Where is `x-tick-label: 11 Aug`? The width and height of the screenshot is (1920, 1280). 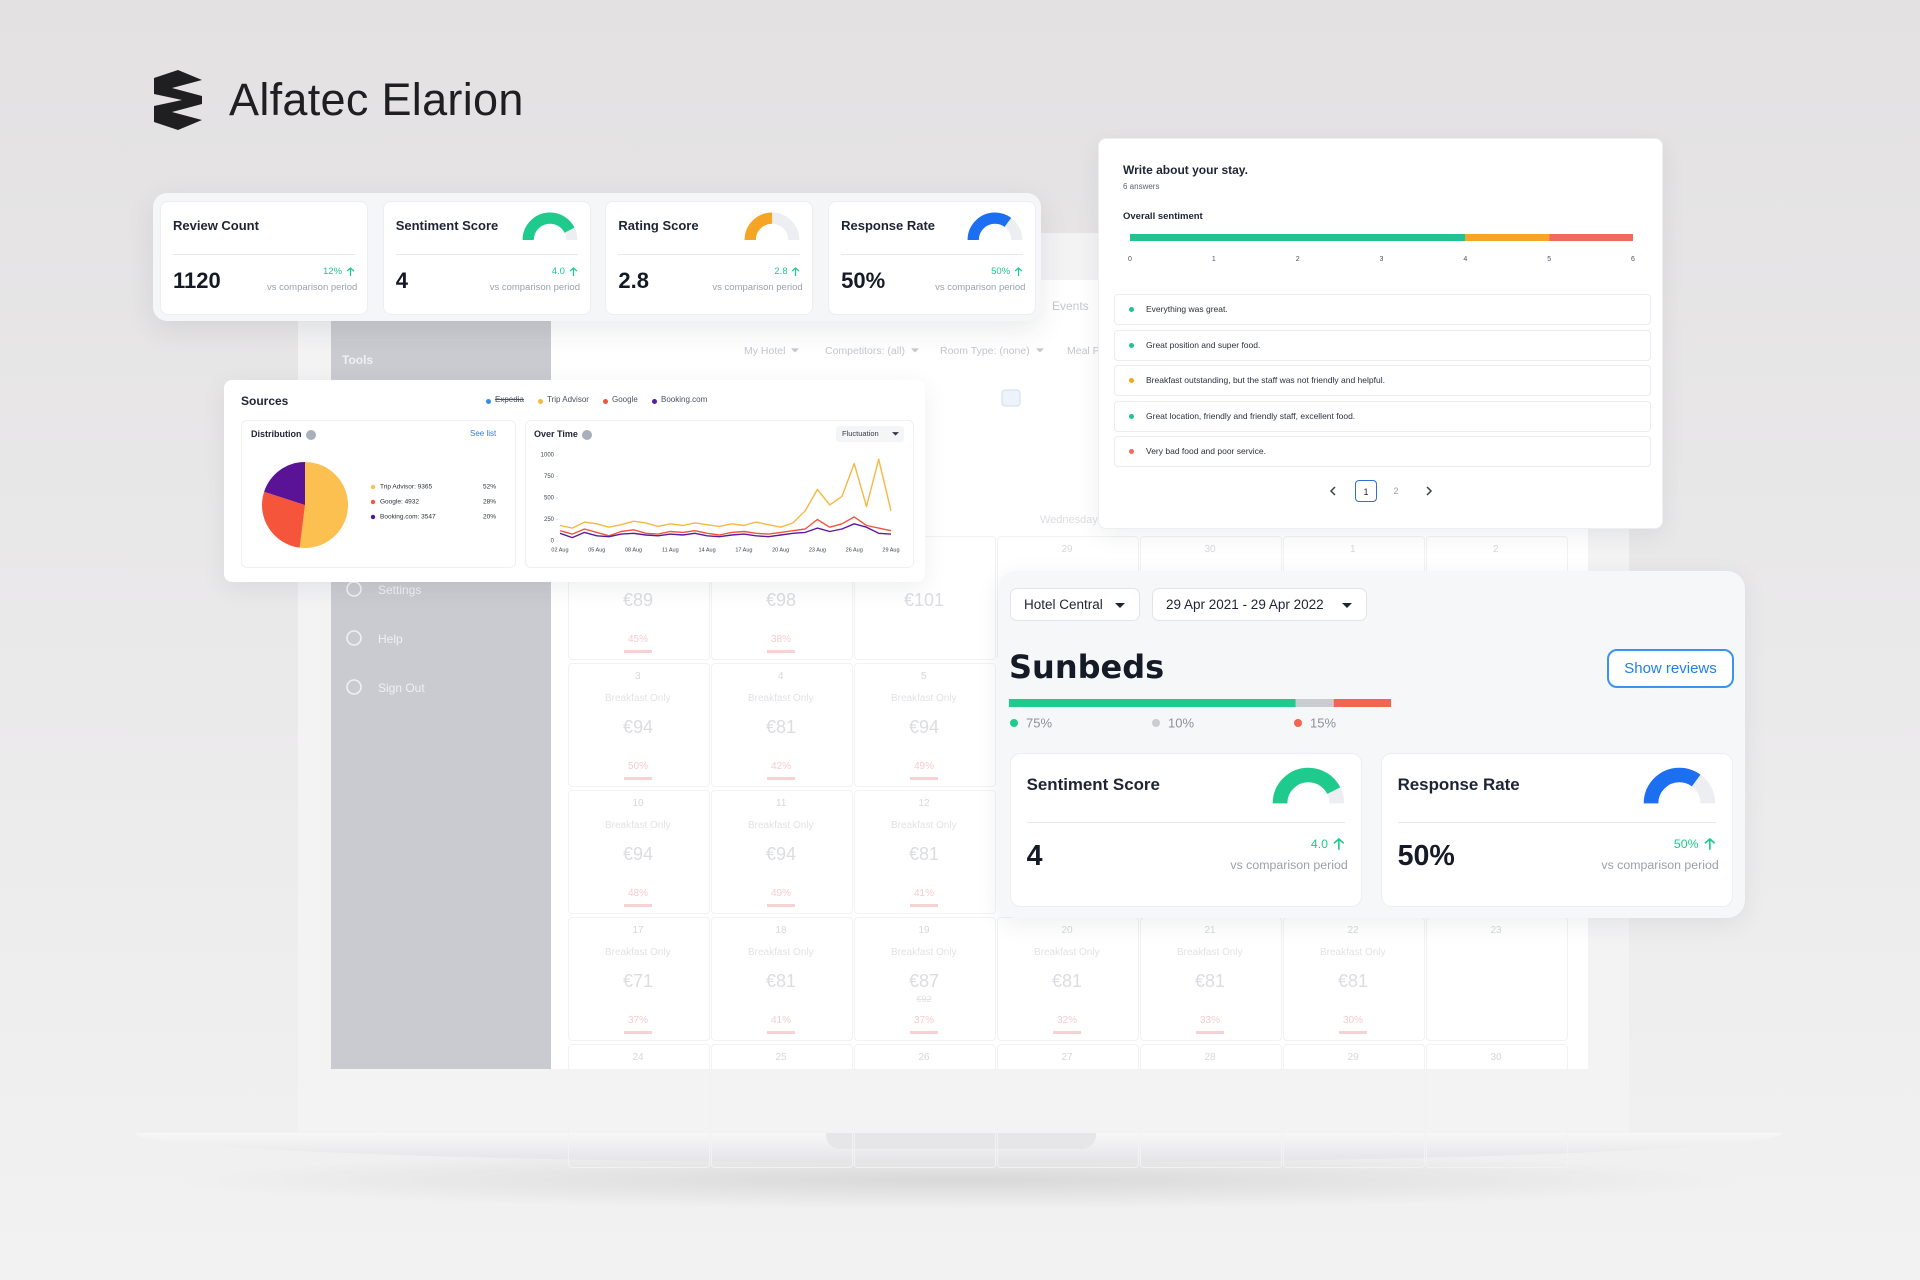 x-tick-label: 11 Aug is located at coordinates (670, 550).